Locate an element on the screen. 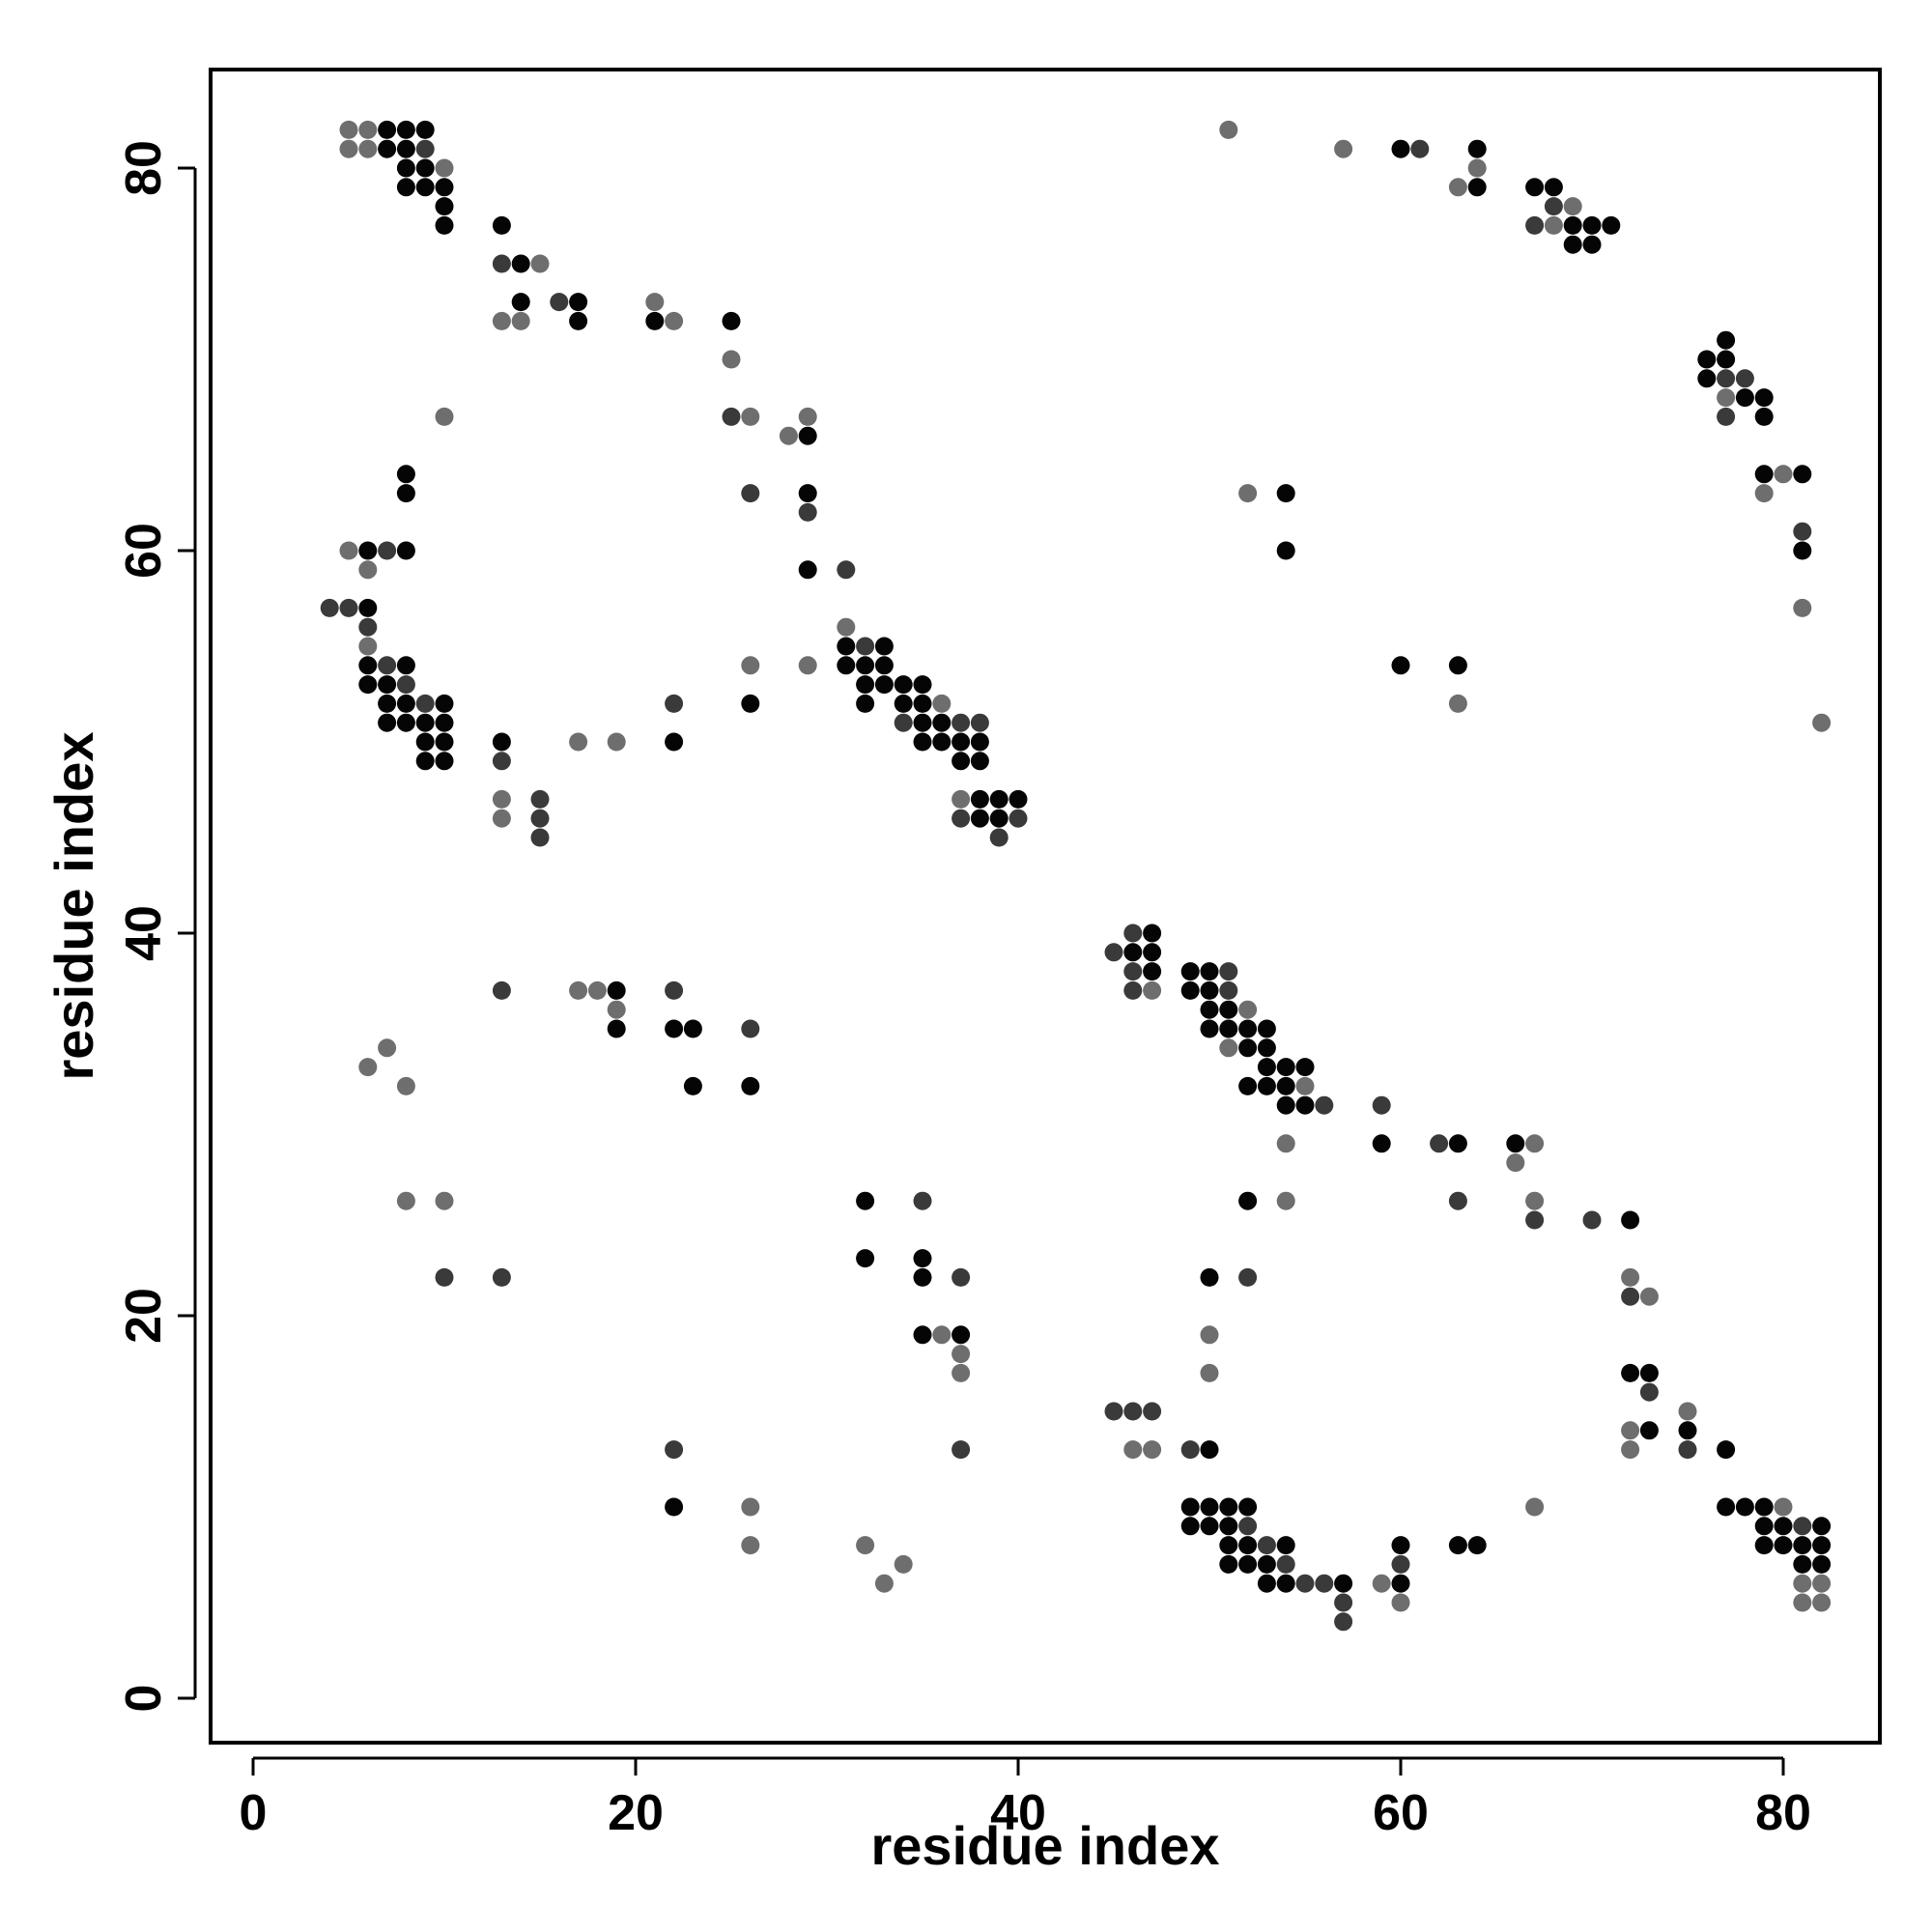  x-axis: 0 20 40 60 80 is located at coordinates (1025, 1798).